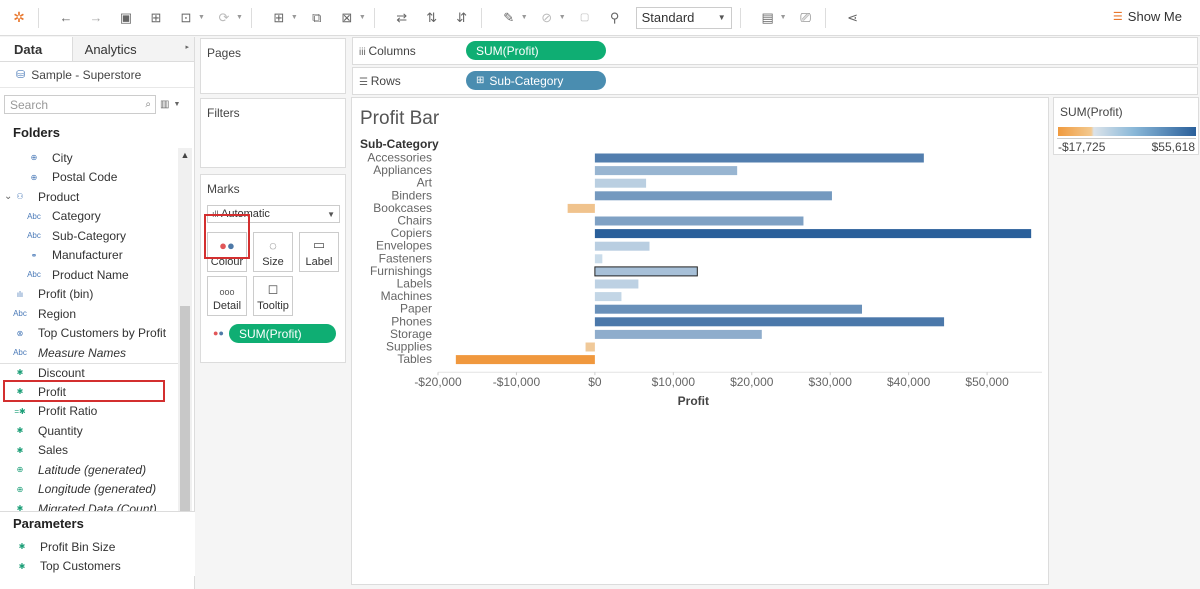 This screenshot has height=589, width=1200. Describe the element at coordinates (536, 50) in the screenshot. I see `columns-pill: SUM(Profit)` at that location.